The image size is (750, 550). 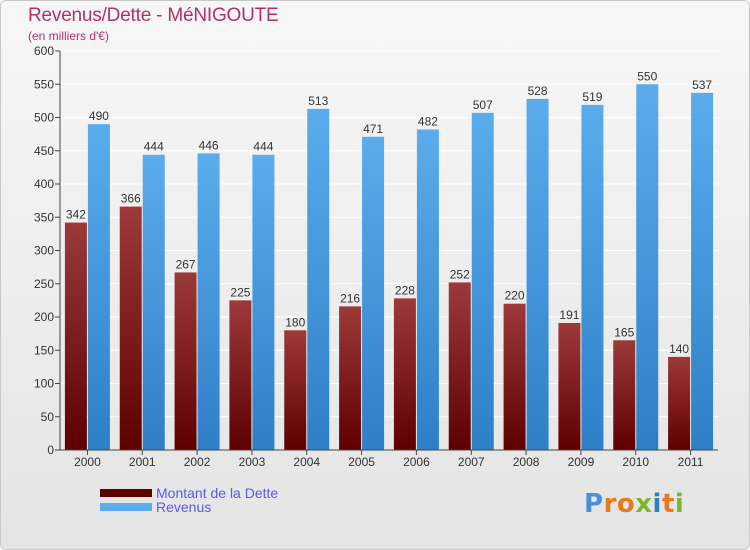 What do you see at coordinates (647, 267) in the screenshot?
I see `bar-revenus-2010` at bounding box center [647, 267].